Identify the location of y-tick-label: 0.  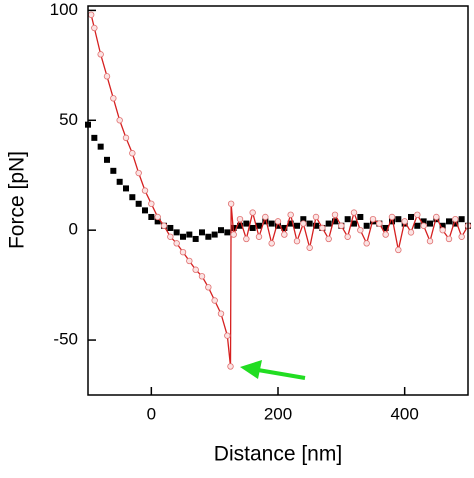
(73, 229).